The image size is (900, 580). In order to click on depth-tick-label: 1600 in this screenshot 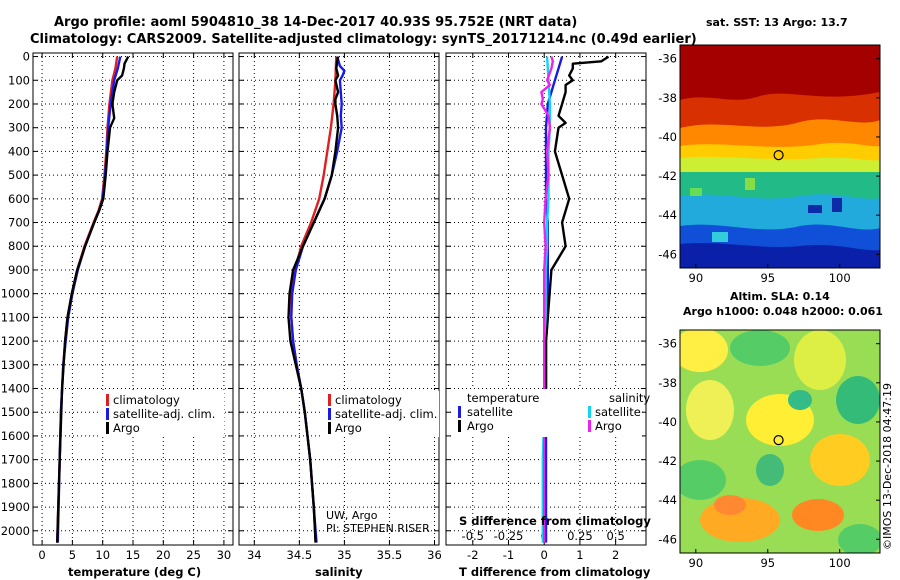, I will do `click(15, 436)`.